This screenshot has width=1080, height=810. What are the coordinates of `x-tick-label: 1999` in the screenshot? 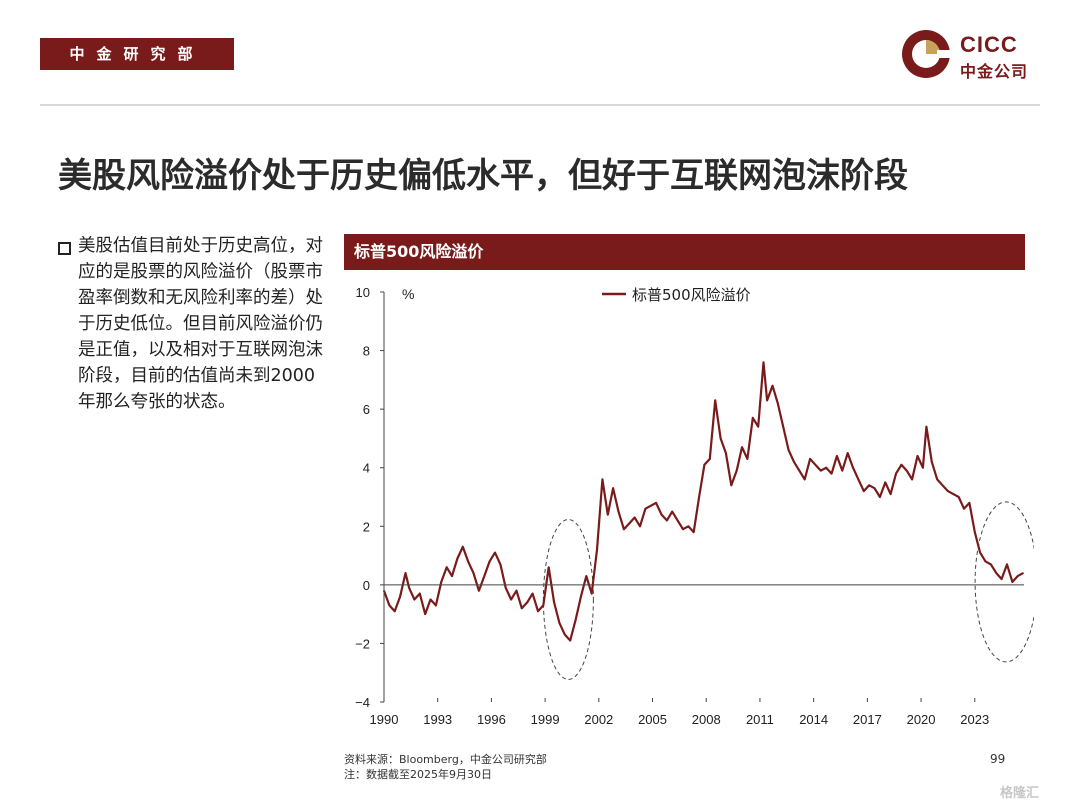 It's located at (545, 719).